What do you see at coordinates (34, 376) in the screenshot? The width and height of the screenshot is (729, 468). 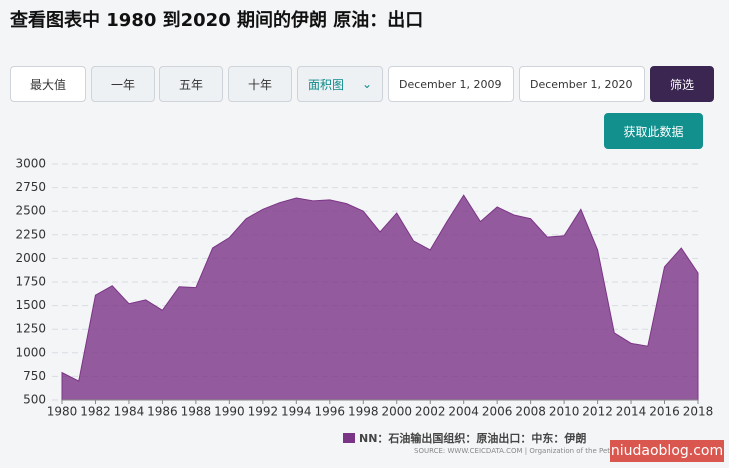 I see `y-tick-label: 750` at bounding box center [34, 376].